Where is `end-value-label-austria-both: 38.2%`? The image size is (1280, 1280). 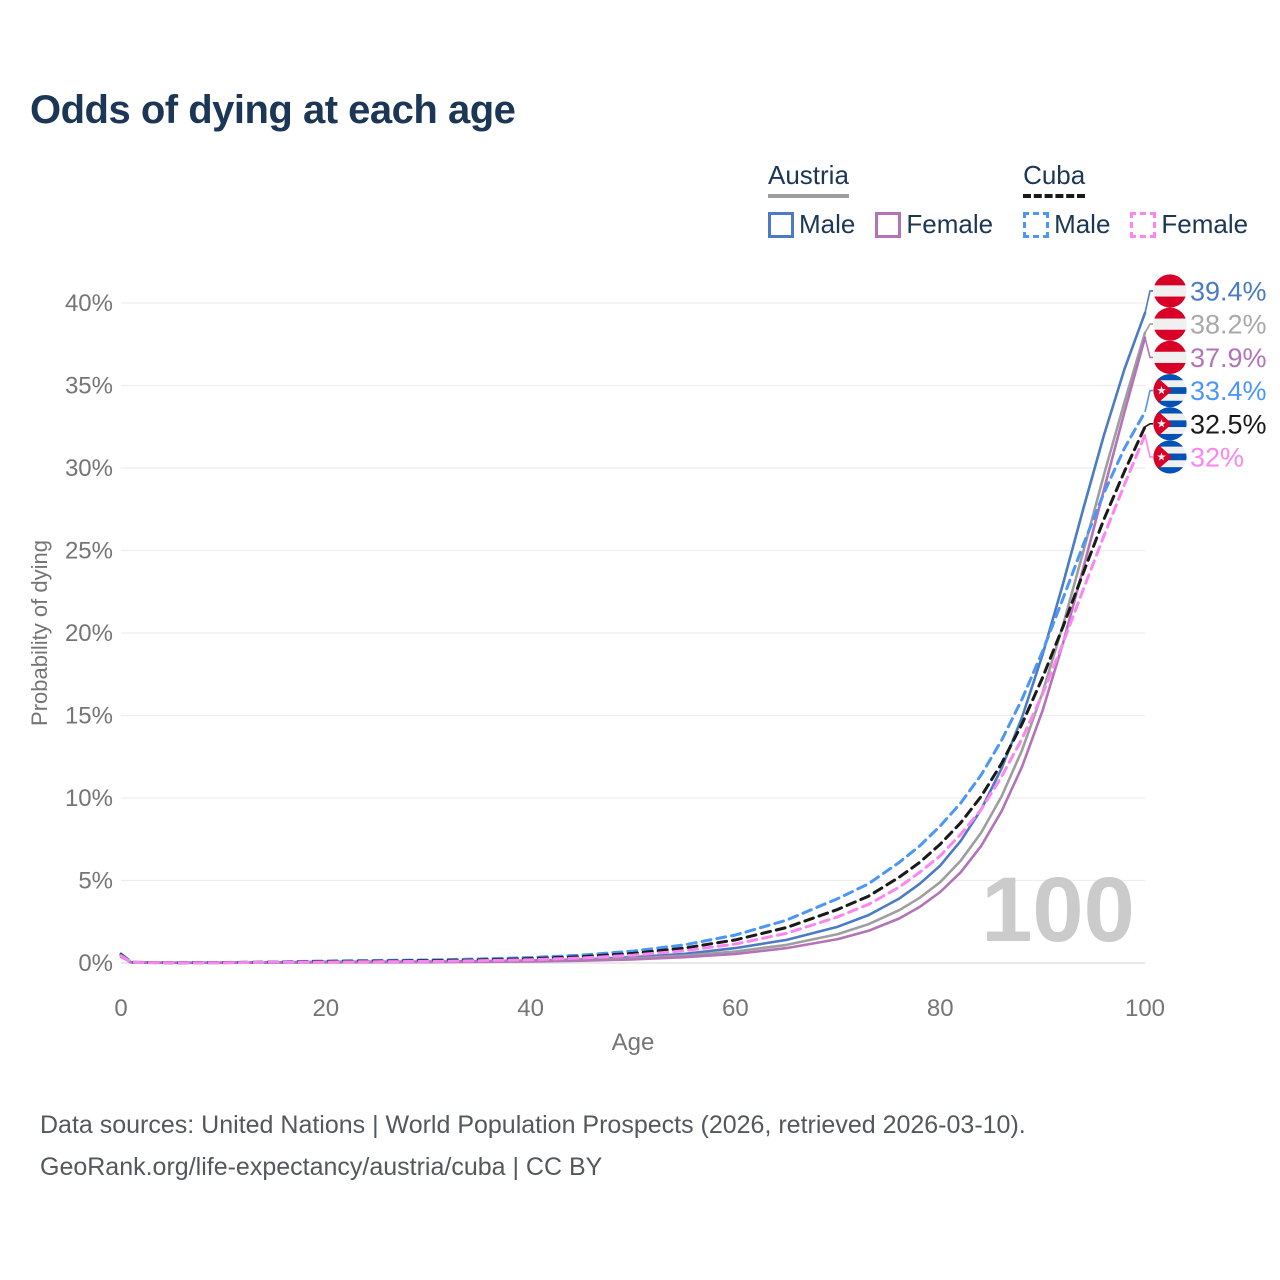
end-value-label-austria-both: 38.2% is located at coordinates (1228, 325).